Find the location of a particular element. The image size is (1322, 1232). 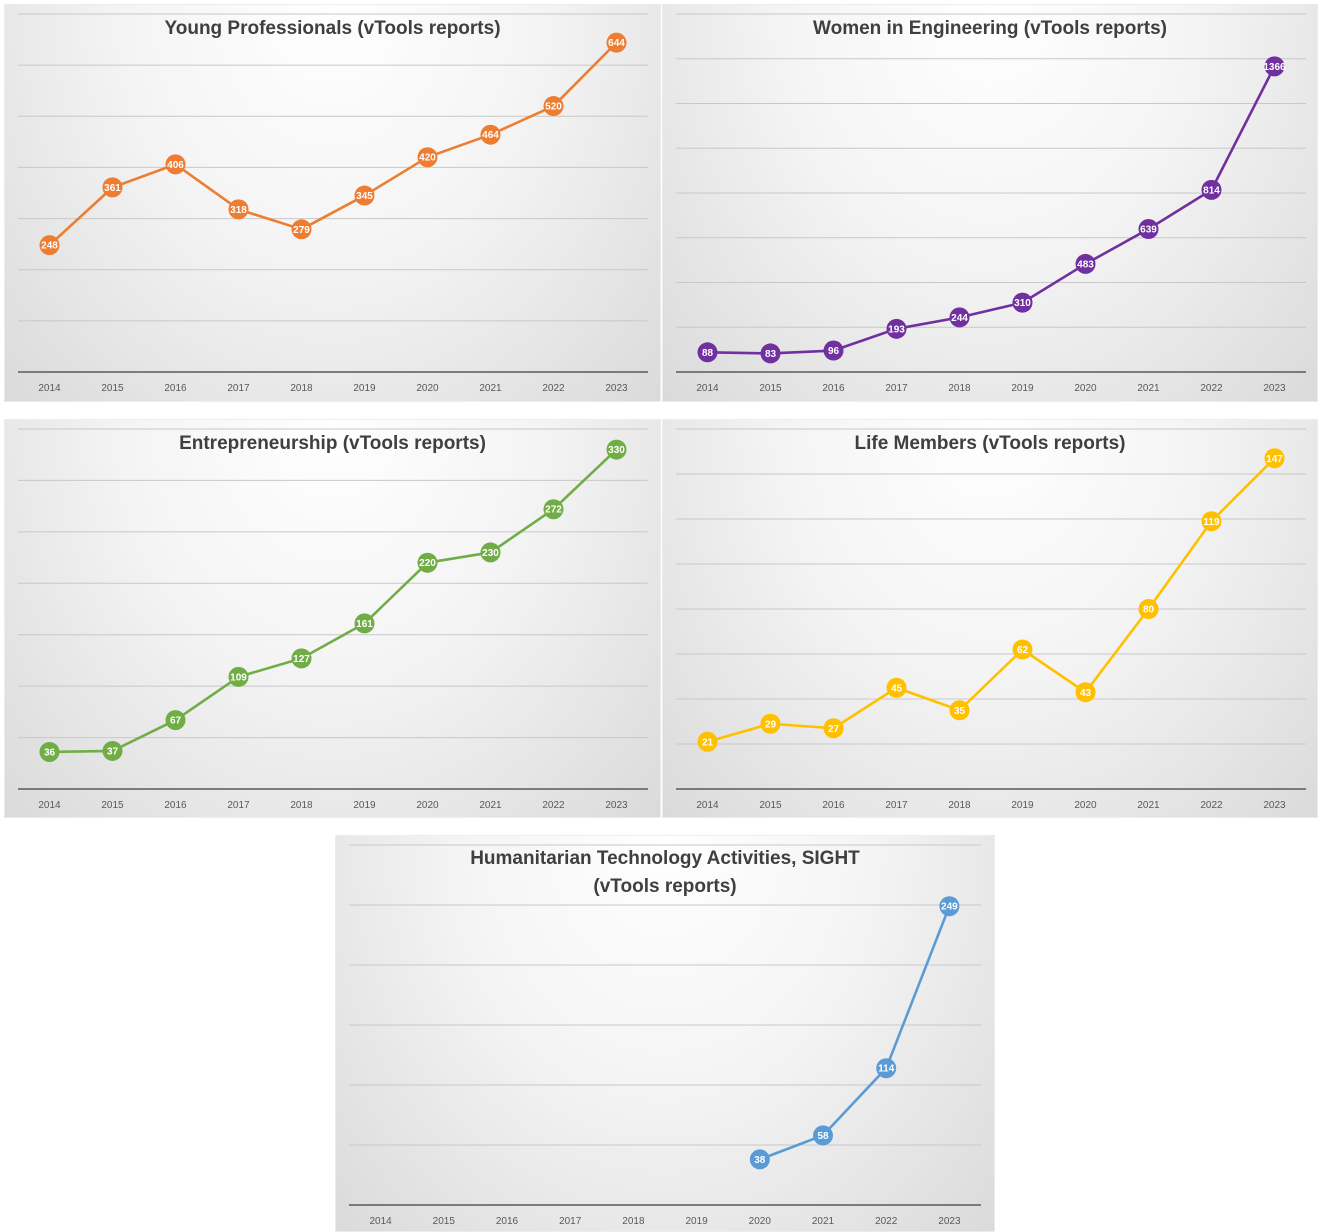

data-label: 37 is located at coordinates (113, 751).